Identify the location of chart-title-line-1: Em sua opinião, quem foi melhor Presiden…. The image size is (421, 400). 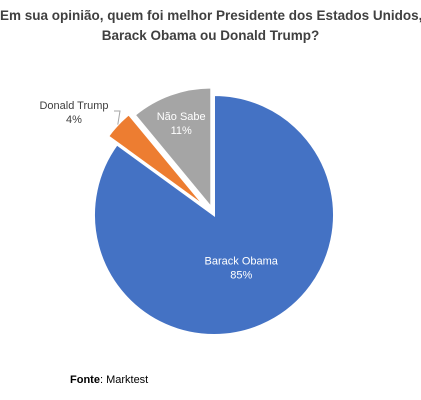
(210, 15).